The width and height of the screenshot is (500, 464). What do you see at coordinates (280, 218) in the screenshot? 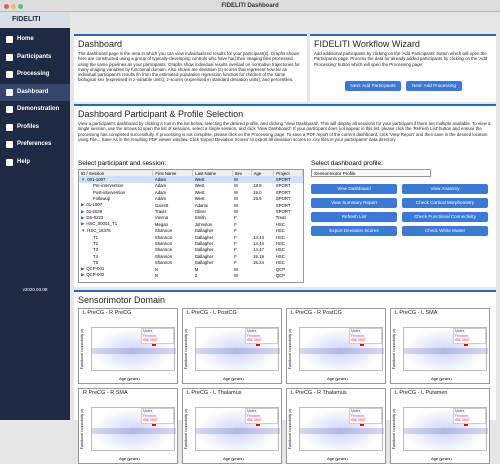
I see `cell-text: Treat` at bounding box center [280, 218].